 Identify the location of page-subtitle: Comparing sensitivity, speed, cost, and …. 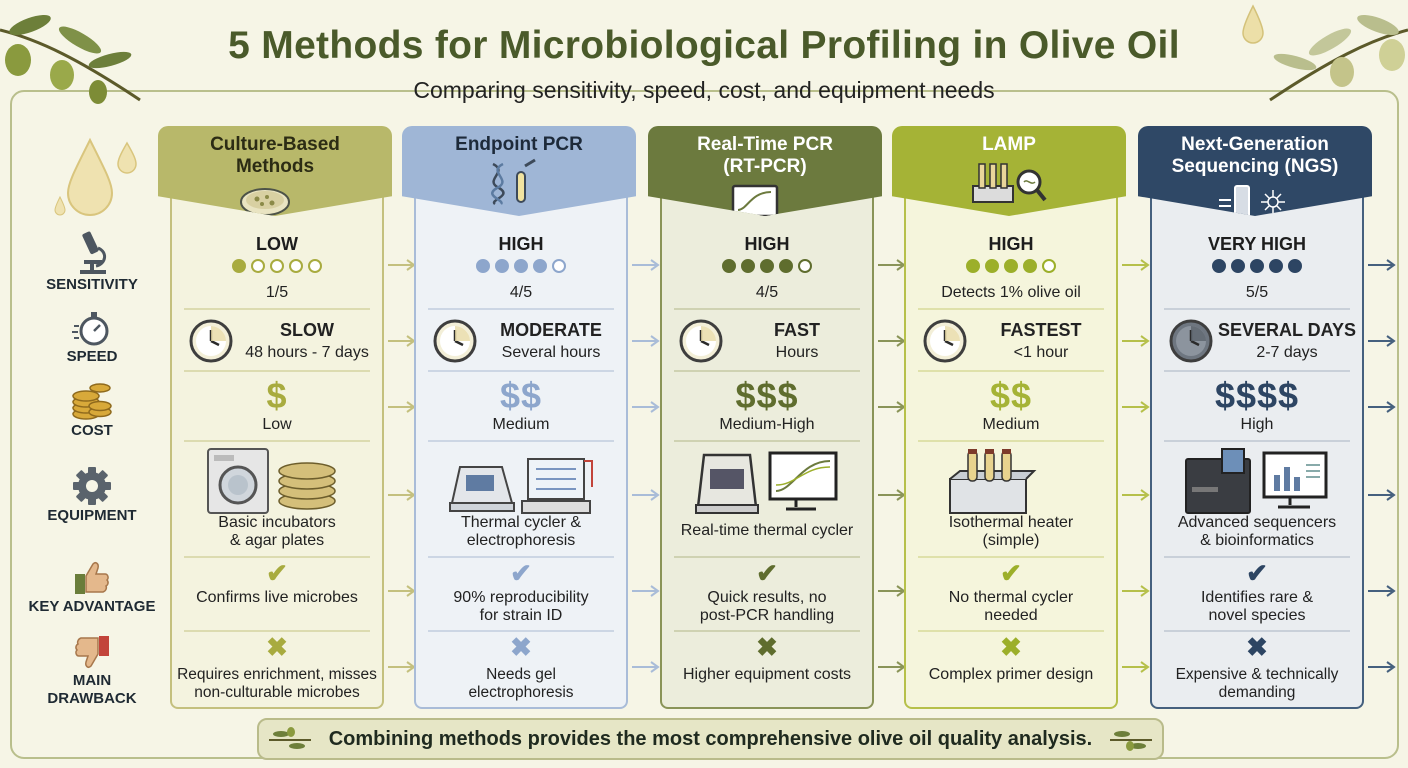
(704, 90).